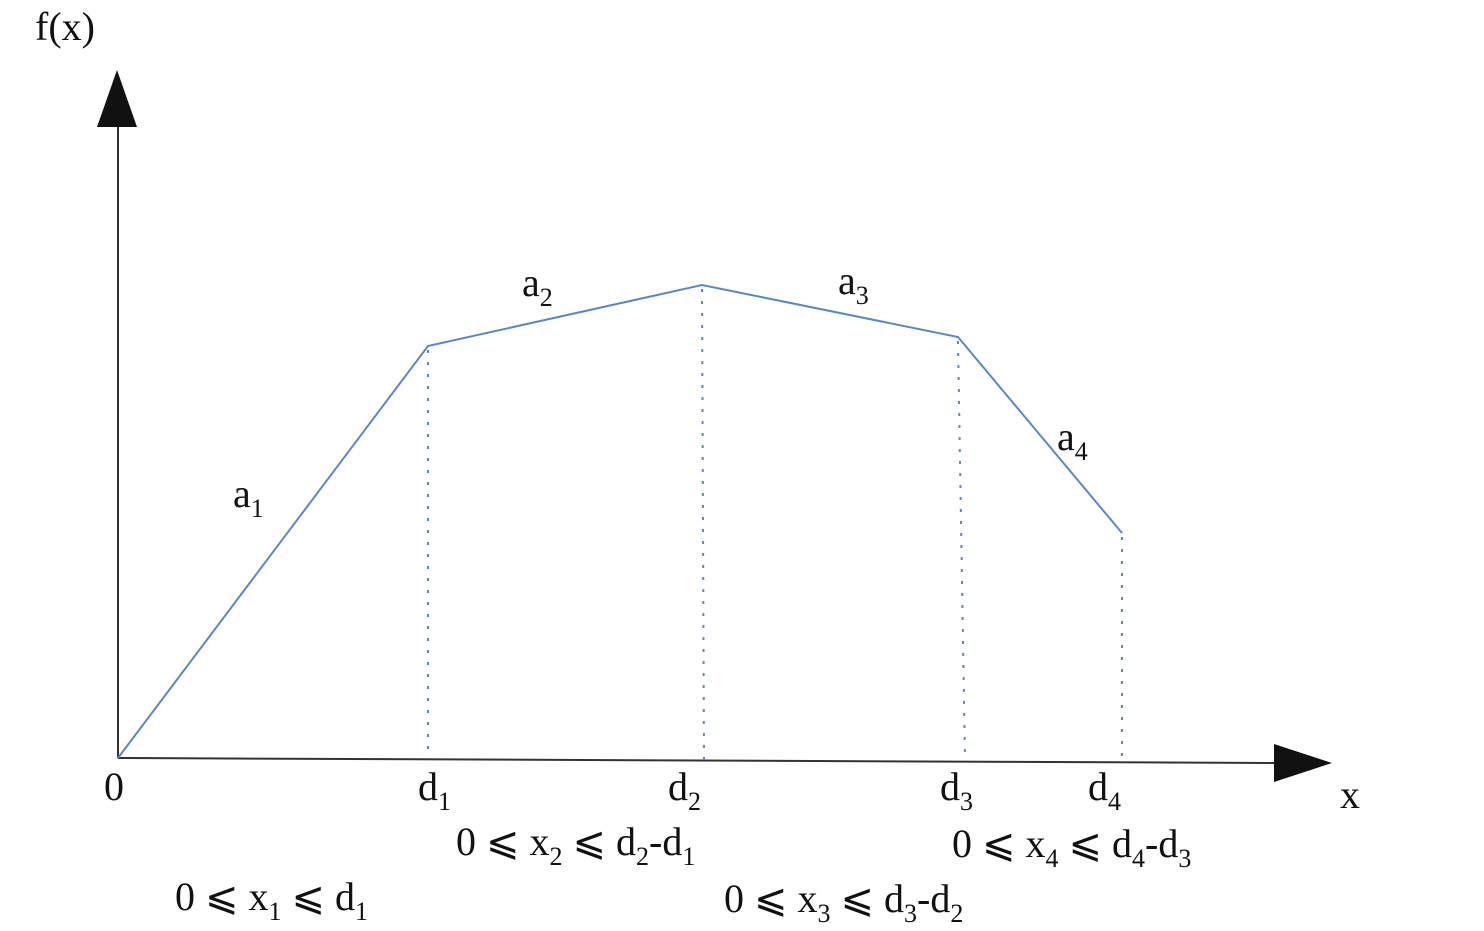  What do you see at coordinates (699, 760) in the screenshot?
I see `x-axis` at bounding box center [699, 760].